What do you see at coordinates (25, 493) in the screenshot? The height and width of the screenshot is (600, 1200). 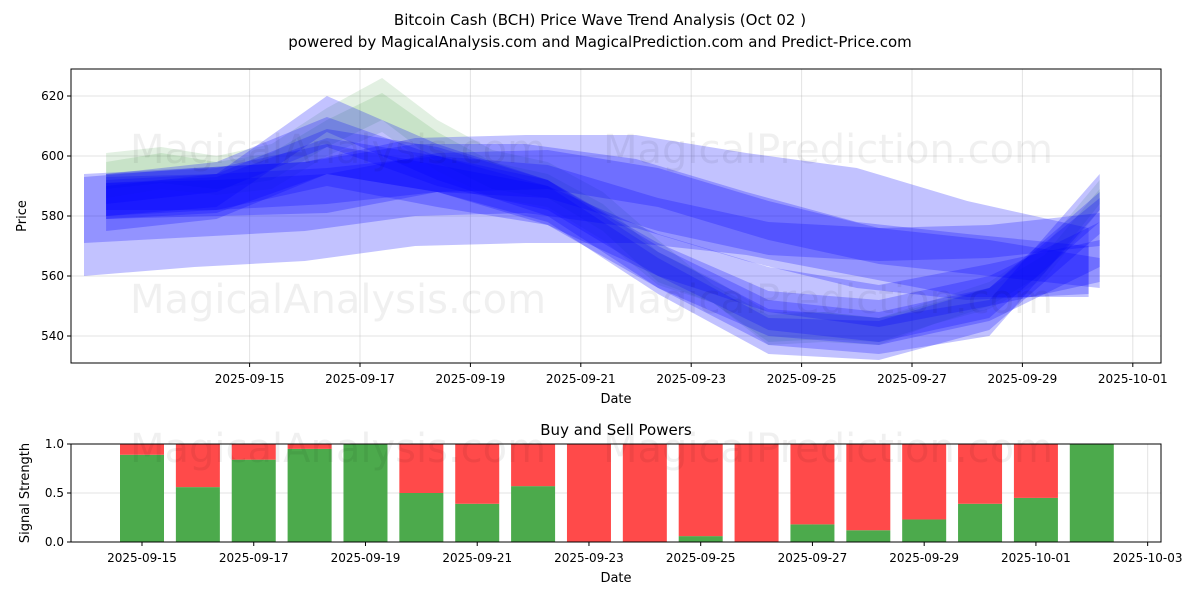 I see `signal-y-axis-label: Signal Strength` at bounding box center [25, 493].